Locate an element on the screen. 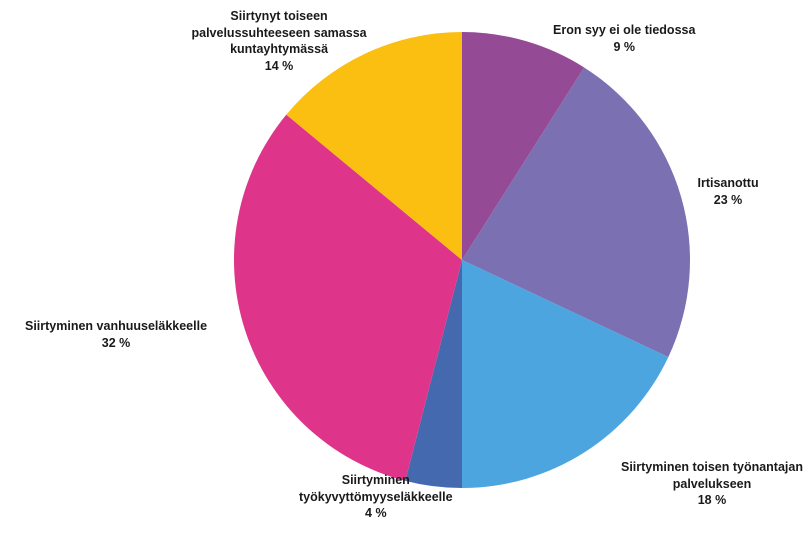 The width and height of the screenshot is (811, 535). slice-label-text: palvelussuhteeseen samassa is located at coordinates (279, 32).